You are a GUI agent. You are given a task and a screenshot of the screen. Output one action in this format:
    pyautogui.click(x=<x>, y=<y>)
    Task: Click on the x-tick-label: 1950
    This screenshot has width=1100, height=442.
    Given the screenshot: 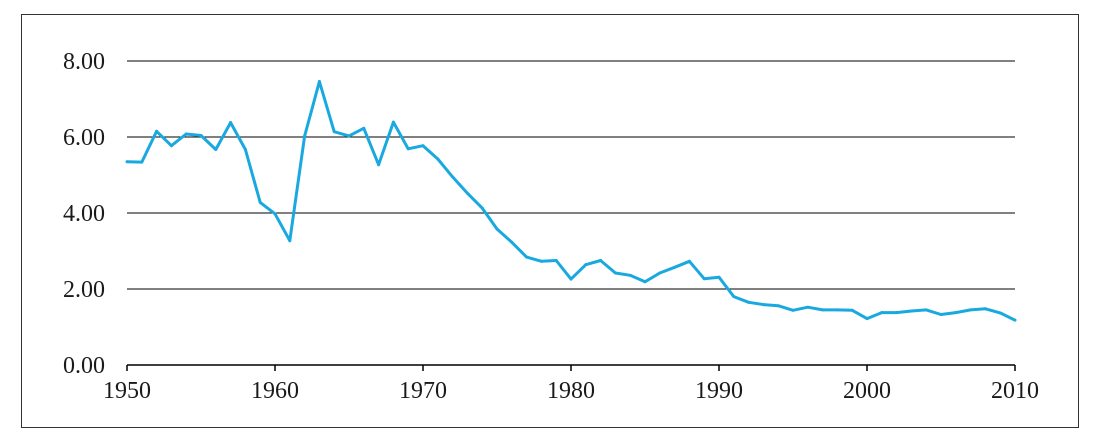 What is the action you would take?
    pyautogui.click(x=127, y=391)
    